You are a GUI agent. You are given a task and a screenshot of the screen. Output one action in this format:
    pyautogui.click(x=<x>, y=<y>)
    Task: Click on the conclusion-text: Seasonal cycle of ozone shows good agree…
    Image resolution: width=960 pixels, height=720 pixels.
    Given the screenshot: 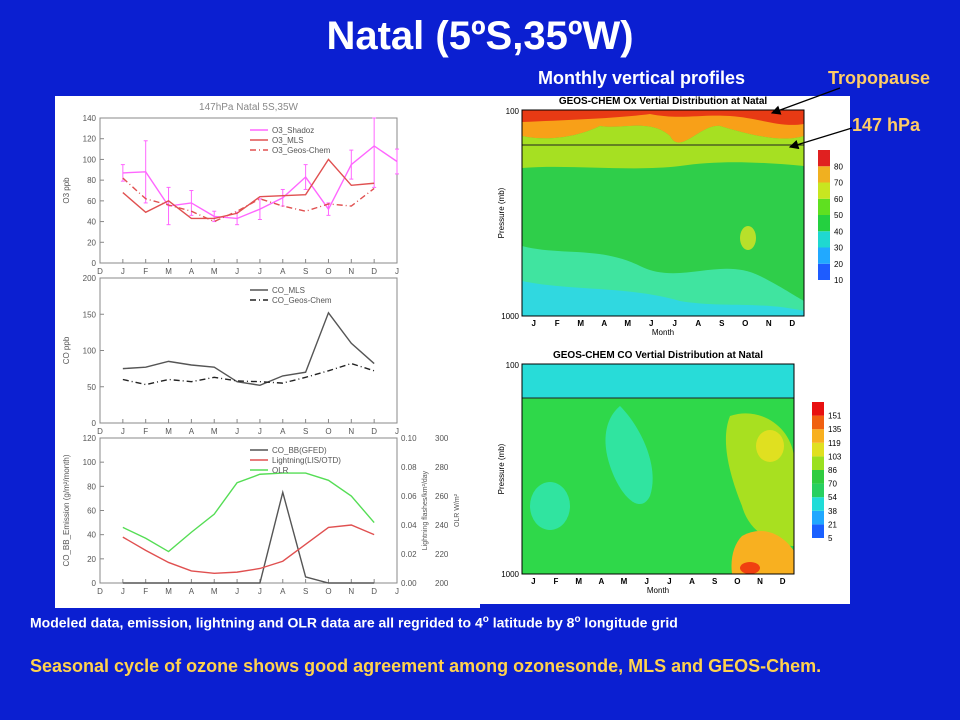 What is the action you would take?
    pyautogui.click(x=426, y=666)
    